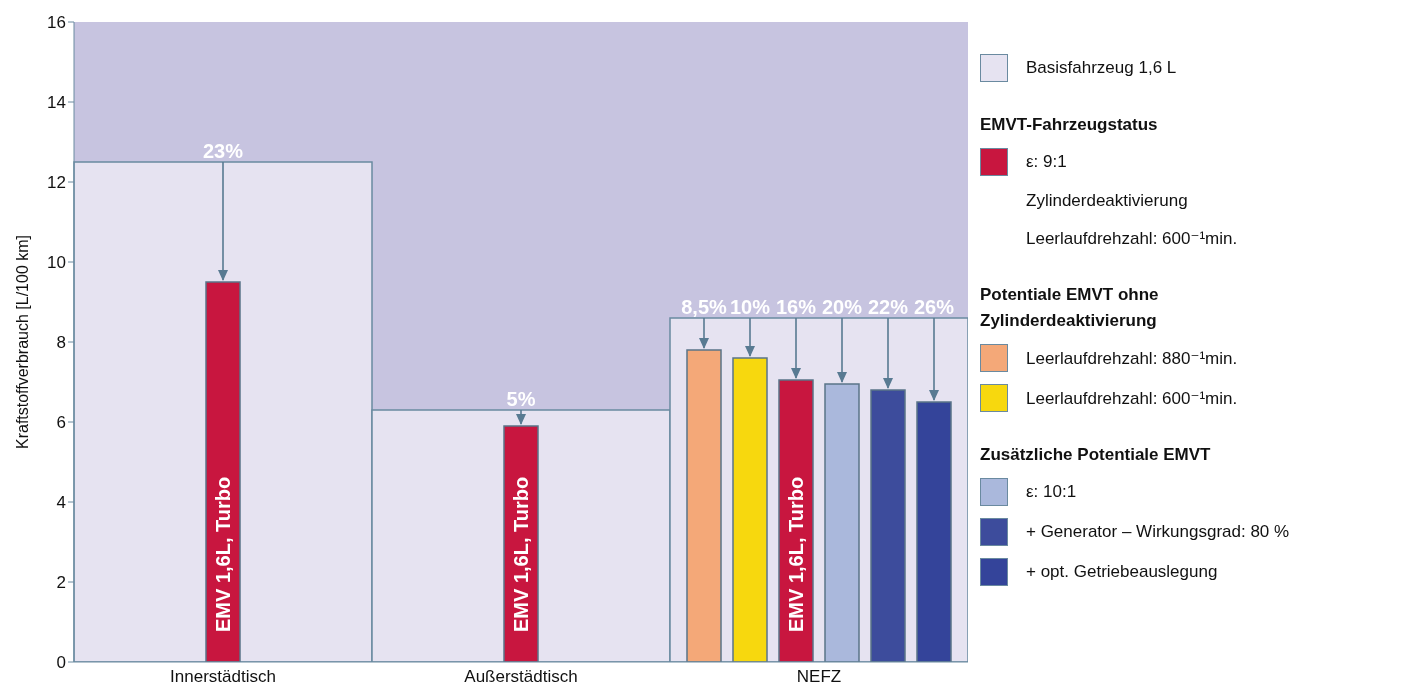 This screenshot has height=692, width=1403. What do you see at coordinates (61, 663) in the screenshot?
I see `y-tick-label: 0` at bounding box center [61, 663].